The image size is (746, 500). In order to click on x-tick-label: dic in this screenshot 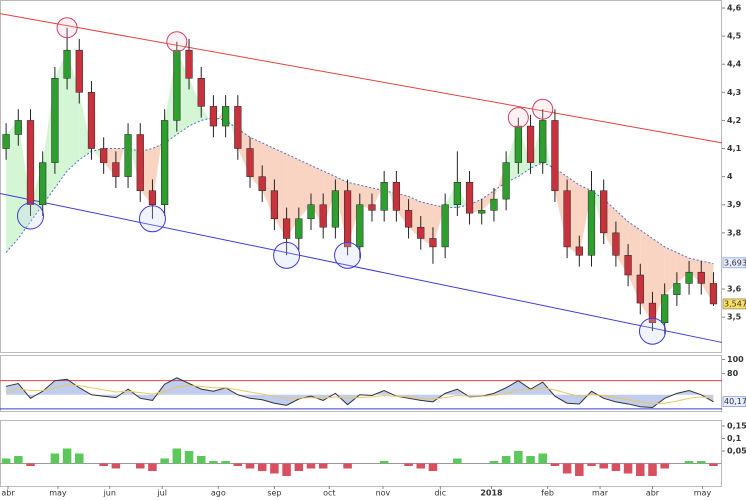, I will do `click(440, 493)`.